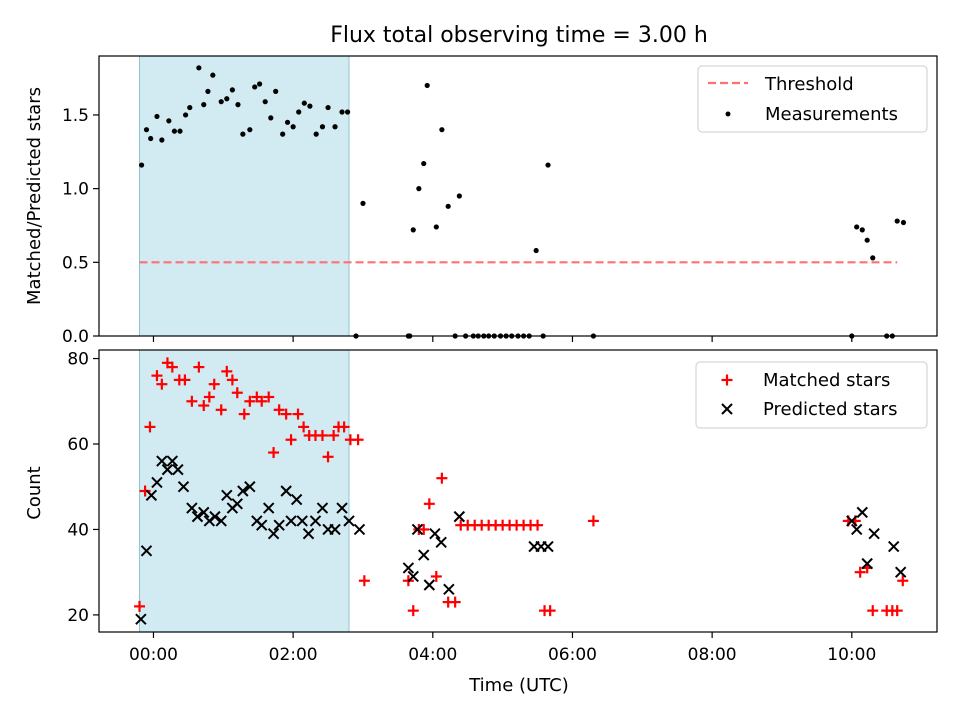  I want to click on count-x-tick-label: 10:00, so click(851, 655).